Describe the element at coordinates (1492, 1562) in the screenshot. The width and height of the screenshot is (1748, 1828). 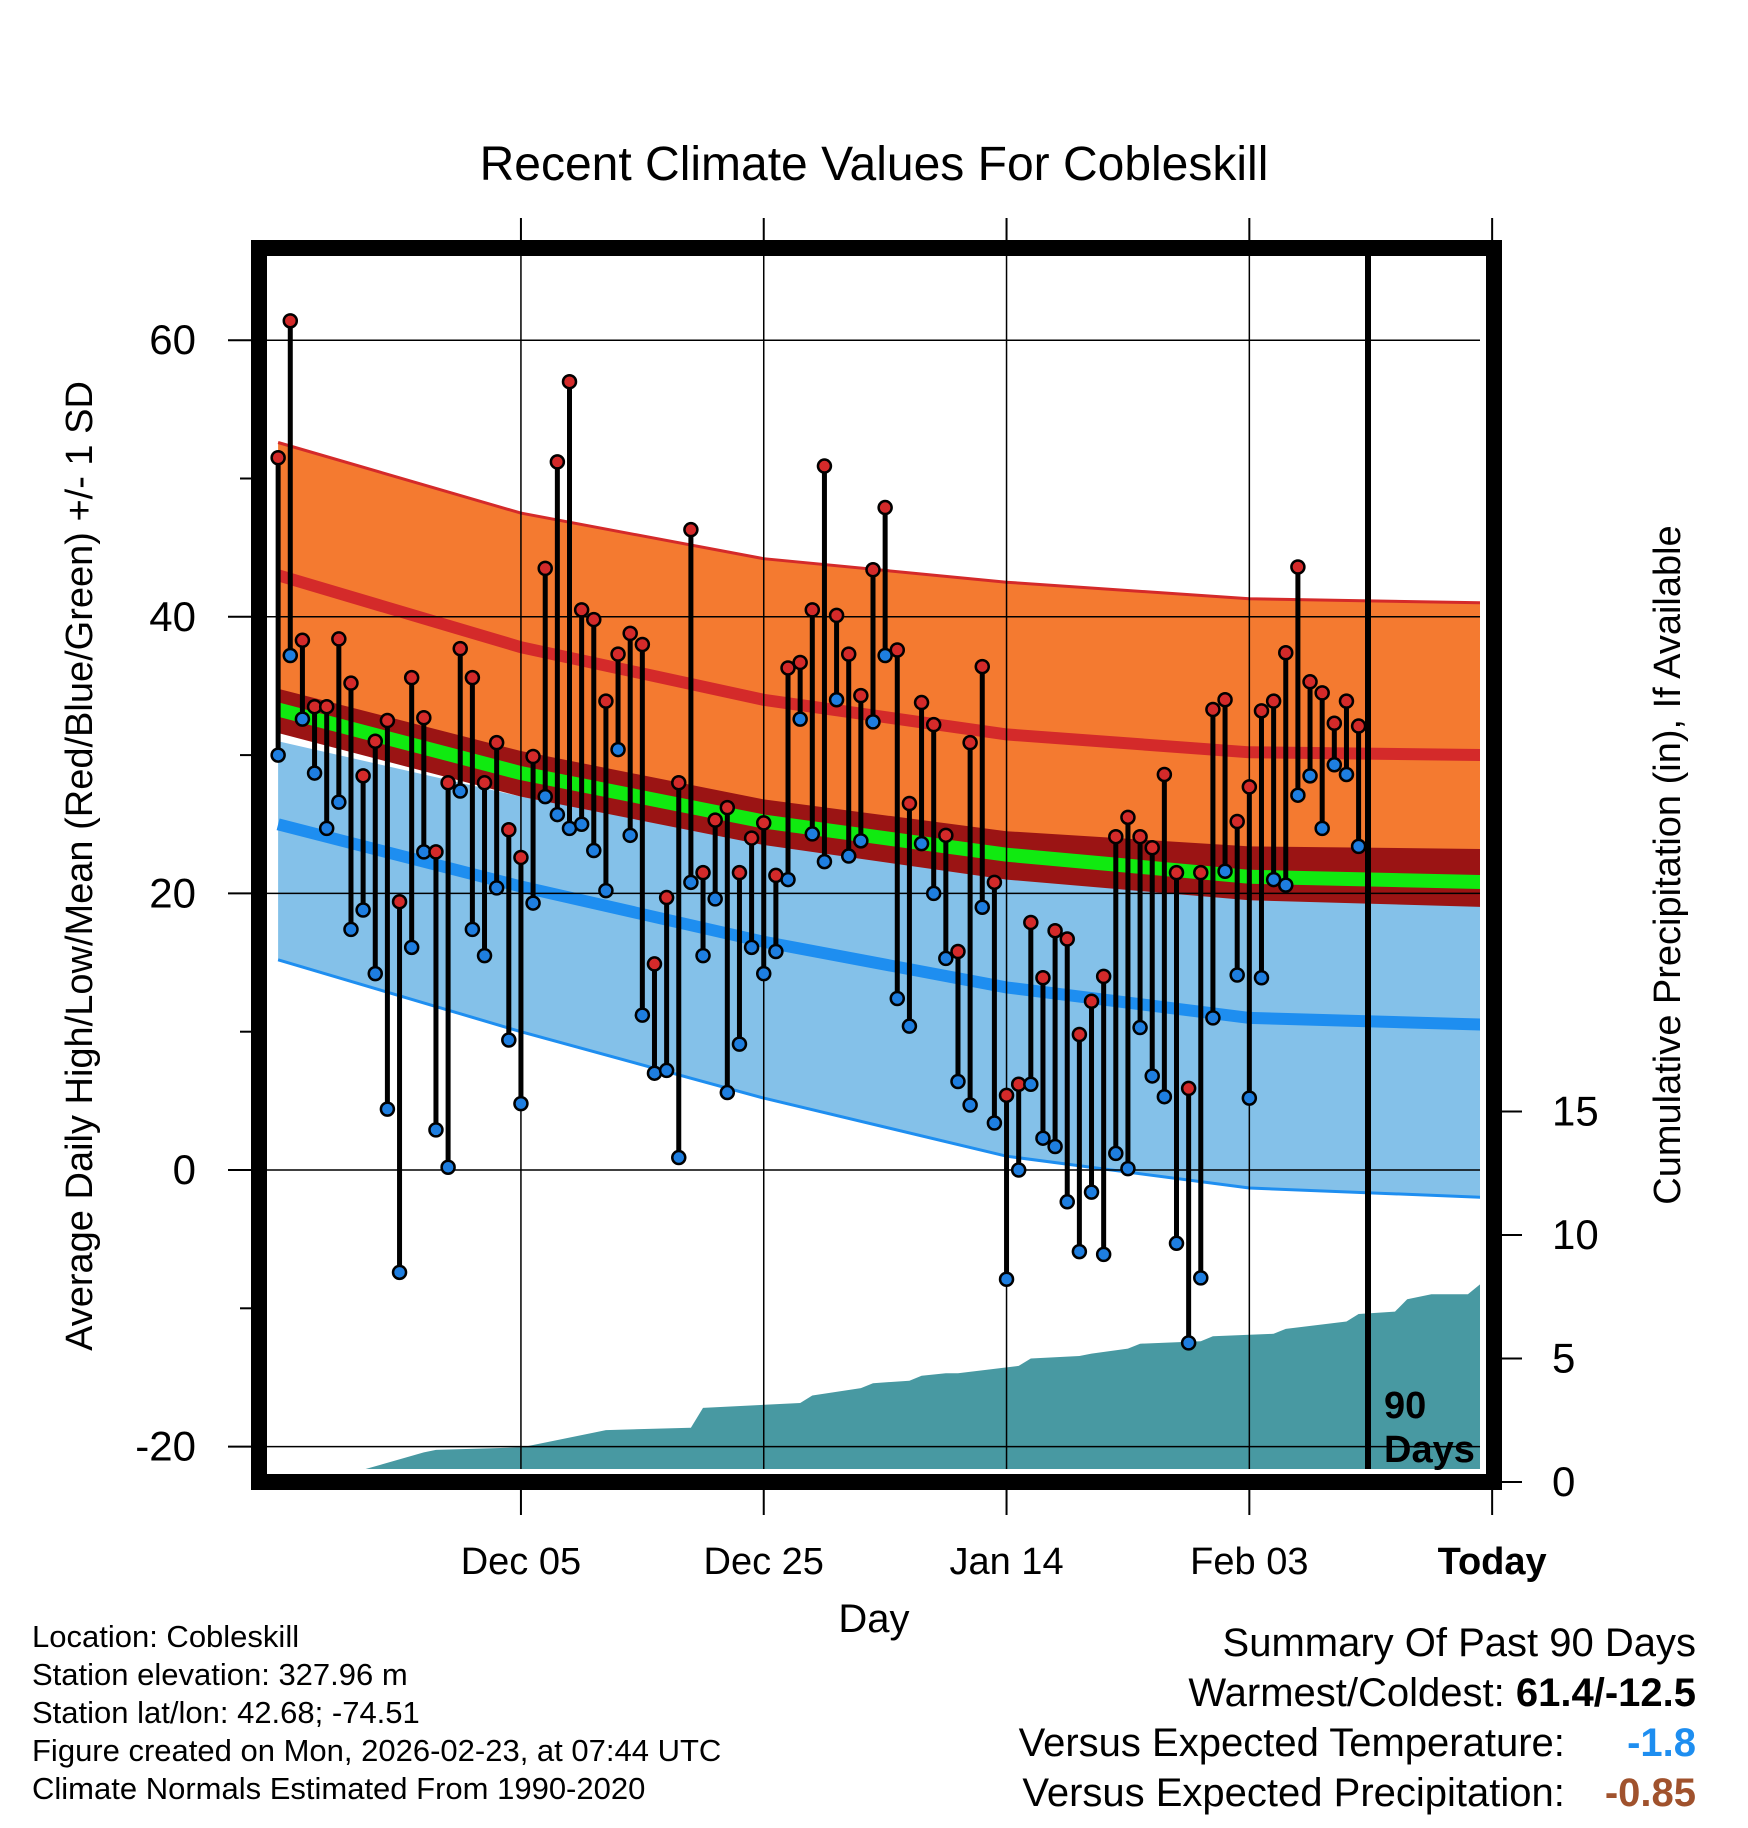
I see `x-tick-label: Today` at that location.